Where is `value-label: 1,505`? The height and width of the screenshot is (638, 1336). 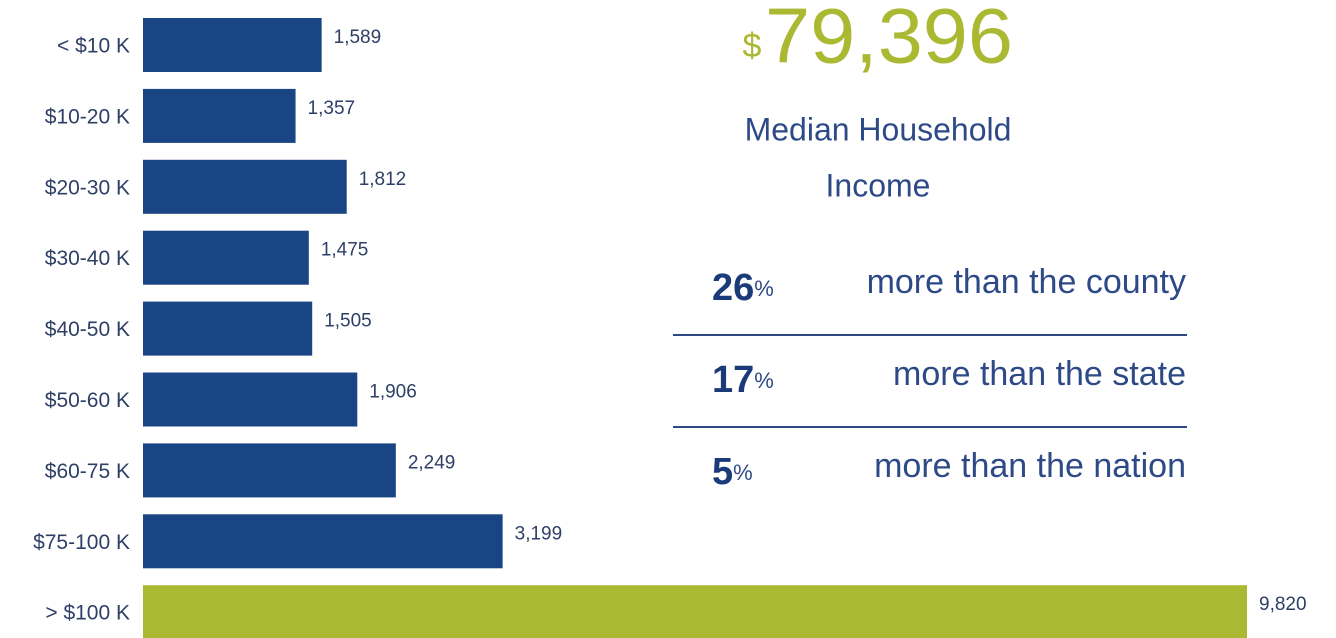
value-label: 1,505 is located at coordinates (348, 321).